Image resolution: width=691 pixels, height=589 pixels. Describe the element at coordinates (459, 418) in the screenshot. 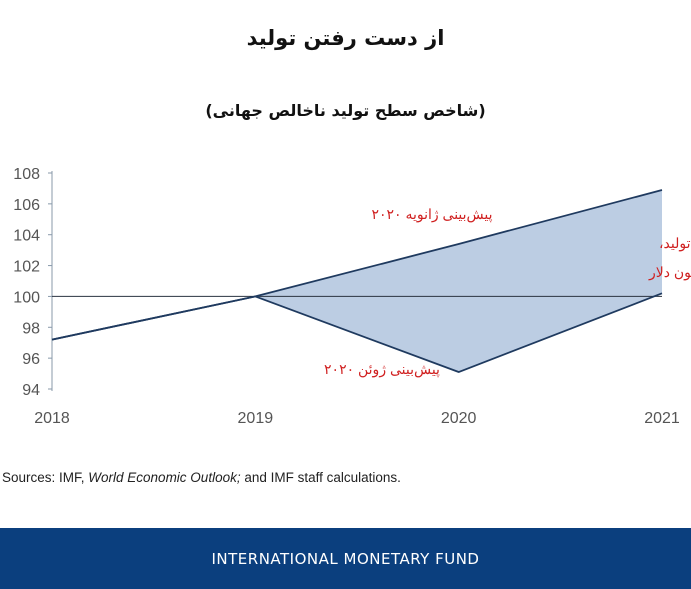

I see `x-tick-label: 2020` at that location.